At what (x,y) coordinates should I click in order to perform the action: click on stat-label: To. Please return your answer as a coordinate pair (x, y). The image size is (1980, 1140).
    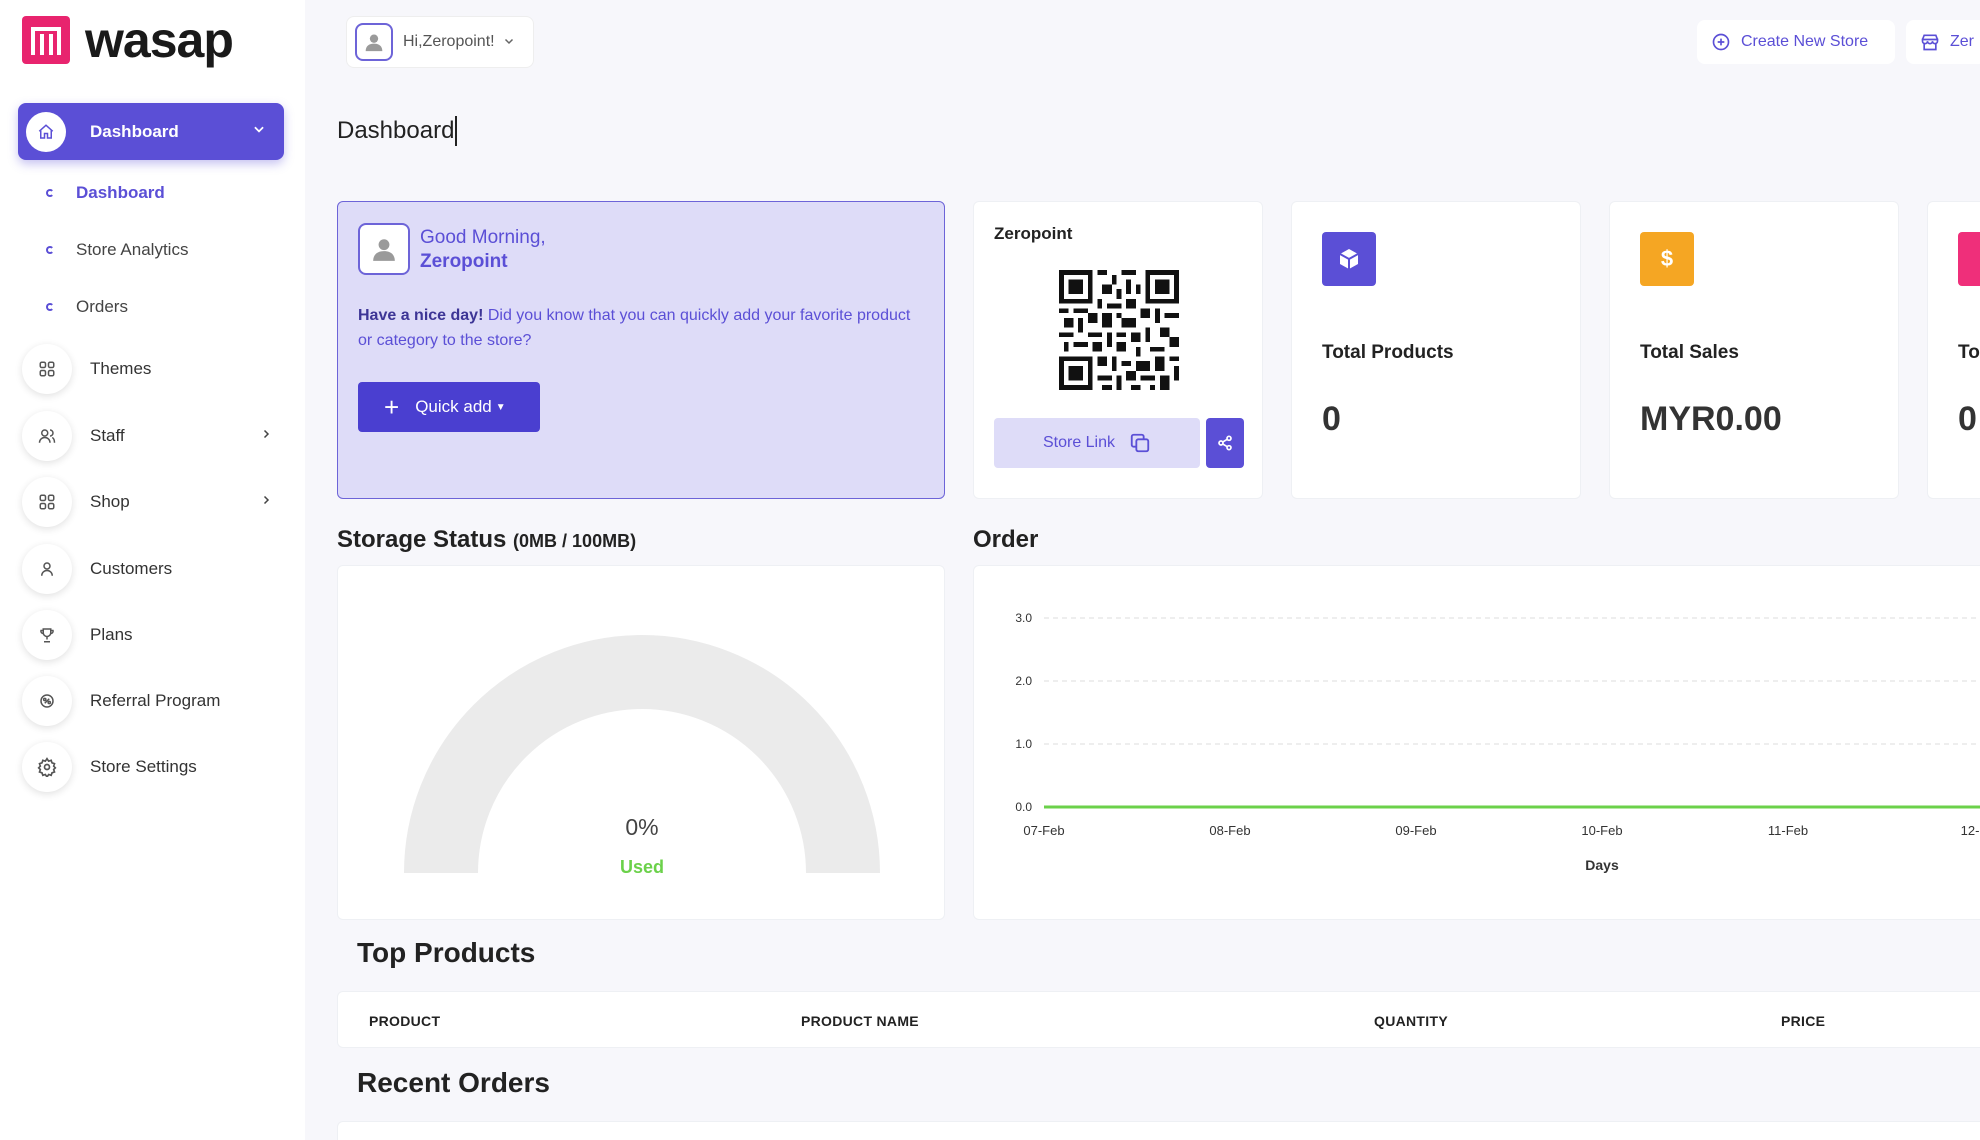
    Looking at the image, I should click on (1969, 352).